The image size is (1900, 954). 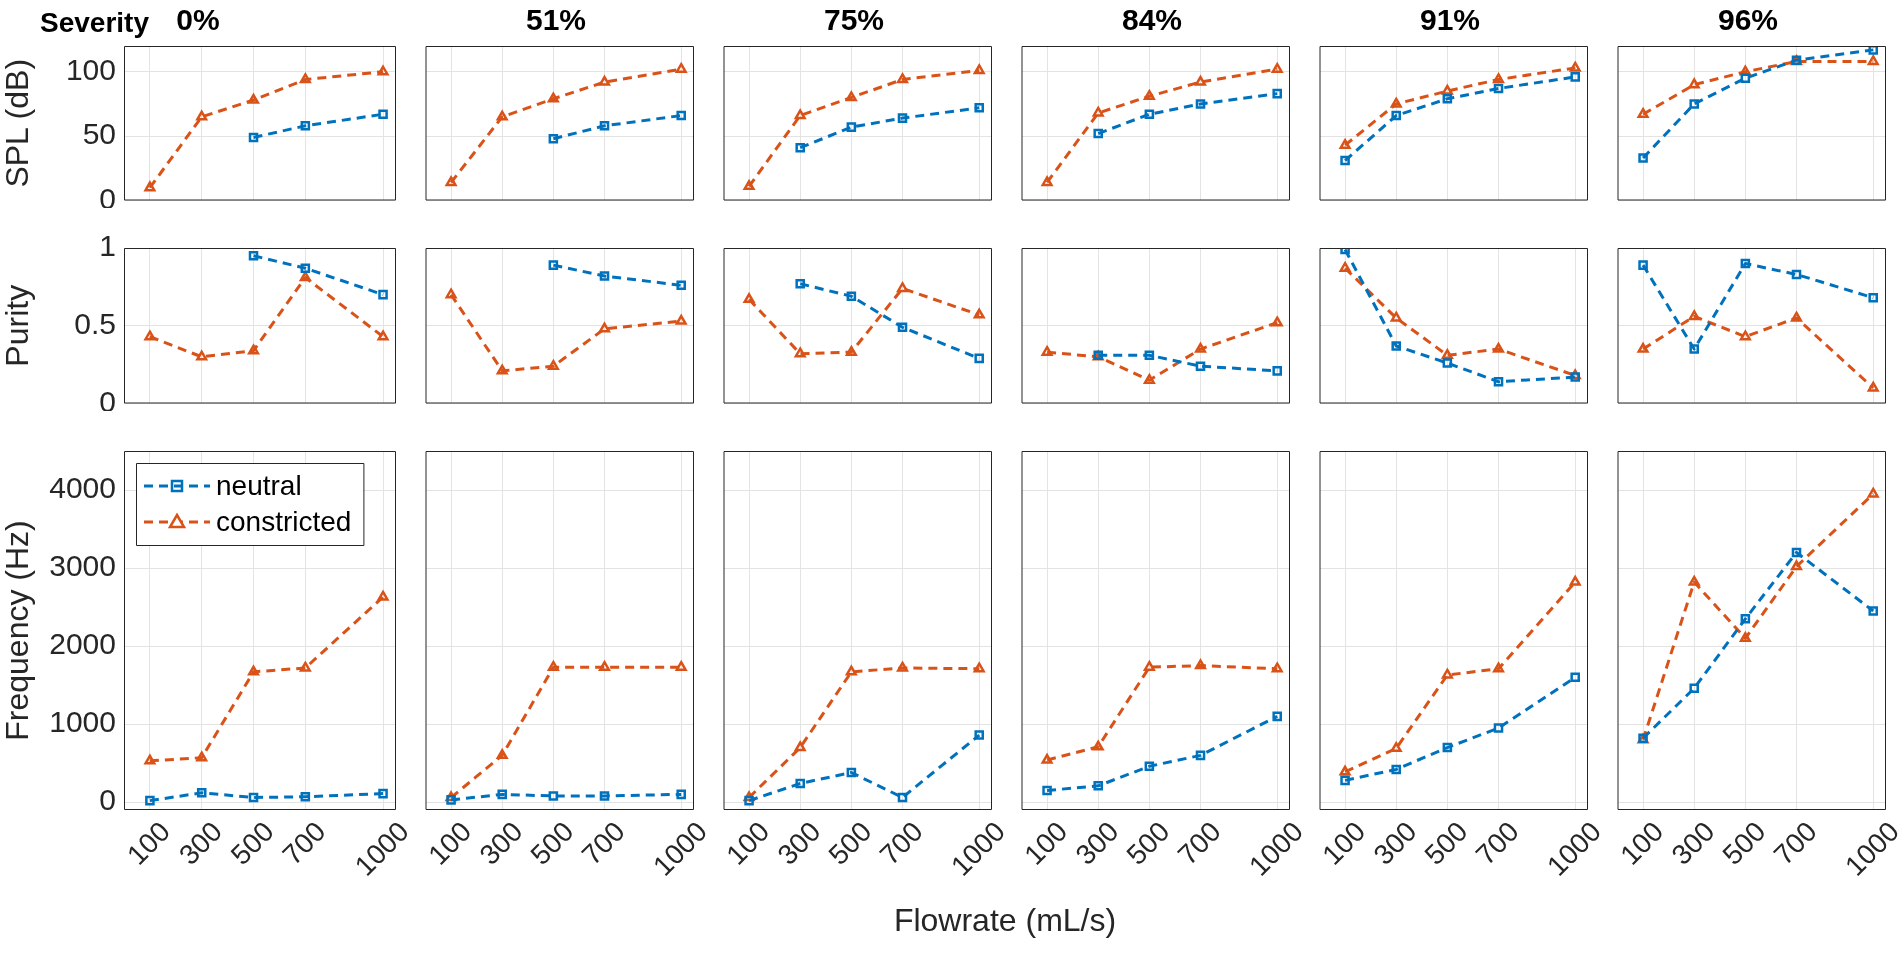 What do you see at coordinates (82, 644) in the screenshot?
I see `y-tick-label: 2000` at bounding box center [82, 644].